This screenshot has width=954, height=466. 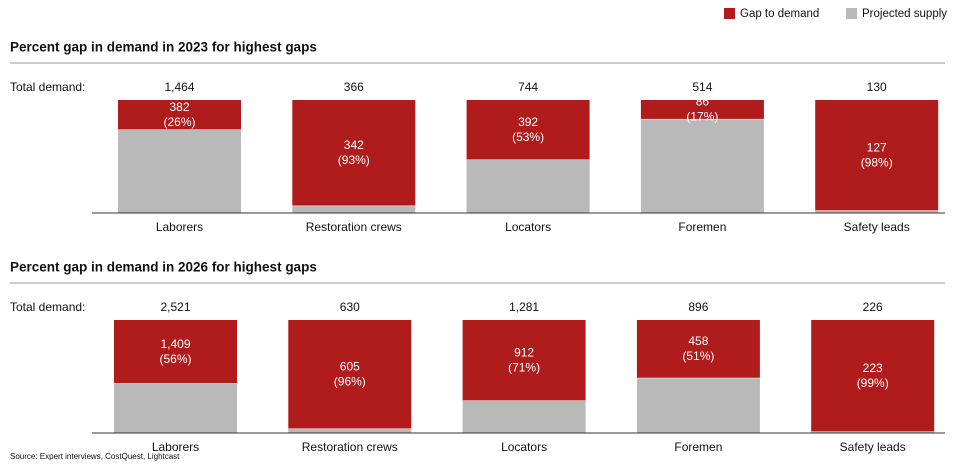 What do you see at coordinates (873, 383) in the screenshot?
I see `percent-label: (99%)` at bounding box center [873, 383].